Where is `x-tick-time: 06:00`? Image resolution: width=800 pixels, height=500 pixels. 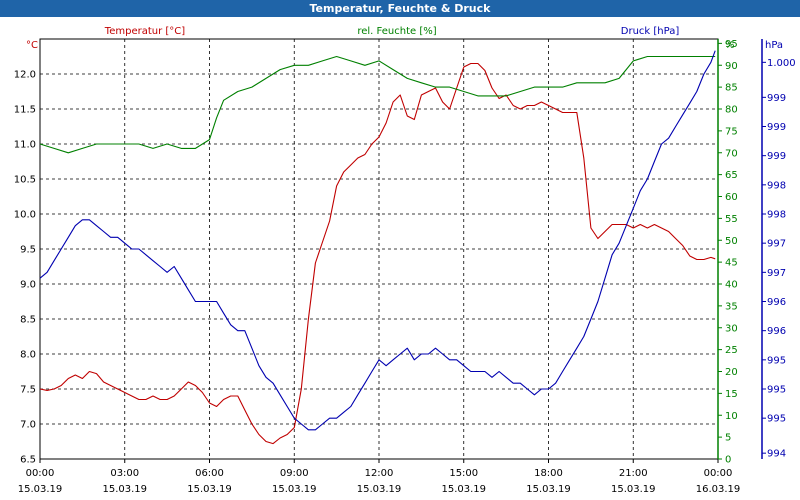 x-tick-time: 06:00 is located at coordinates (209, 473).